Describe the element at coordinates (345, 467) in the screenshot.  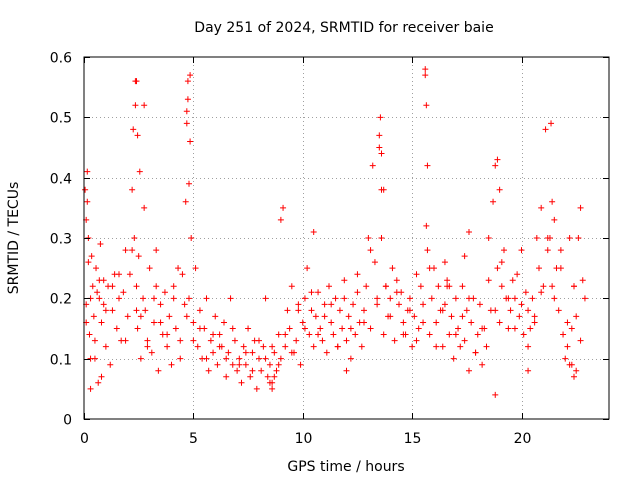
I see `x-axis-label: GPS time / hours` at that location.